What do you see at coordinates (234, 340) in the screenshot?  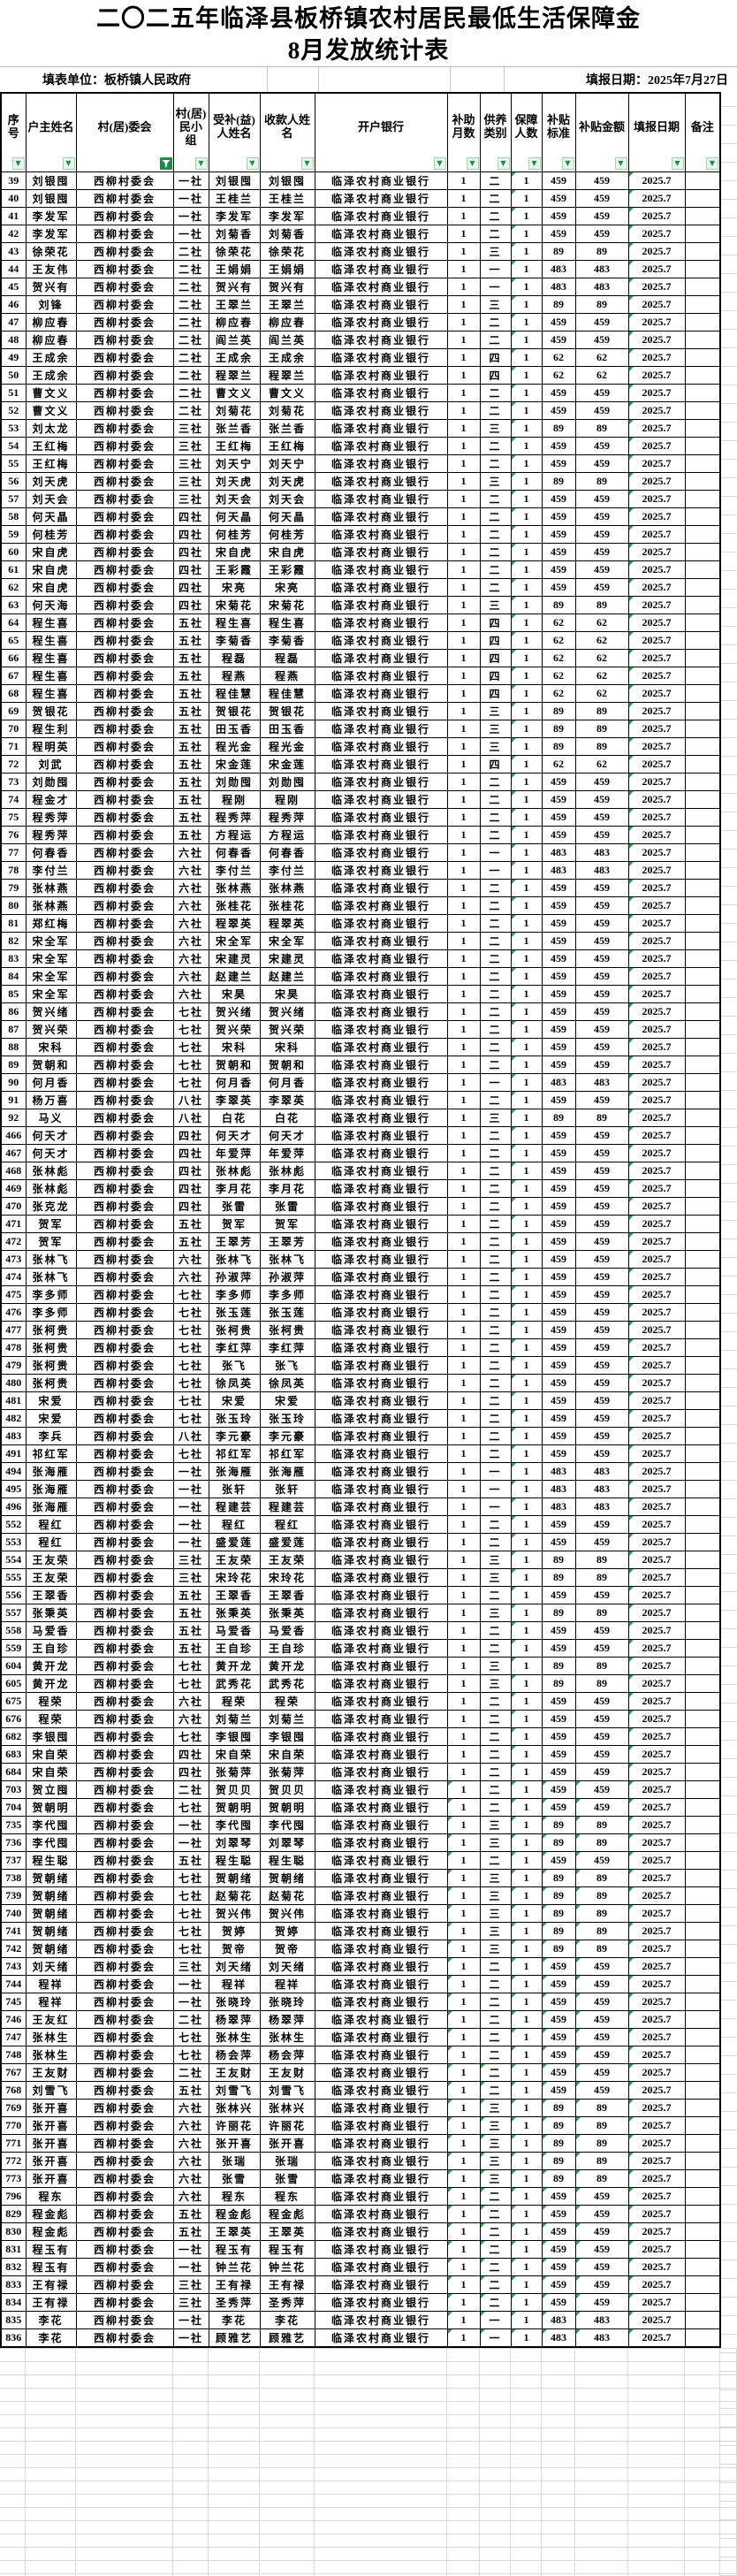 I see `cell-beneficiary: 阎兰英` at bounding box center [234, 340].